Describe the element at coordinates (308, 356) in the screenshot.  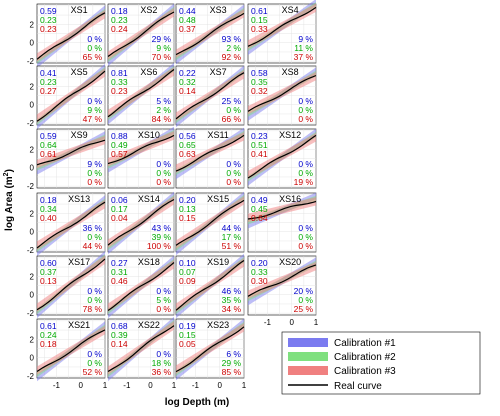
I see `legend-swatch-cal2` at that location.